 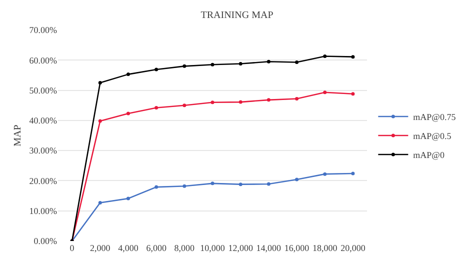 What do you see at coordinates (353, 248) in the screenshot?
I see `x-tick-label: 20,000` at bounding box center [353, 248].